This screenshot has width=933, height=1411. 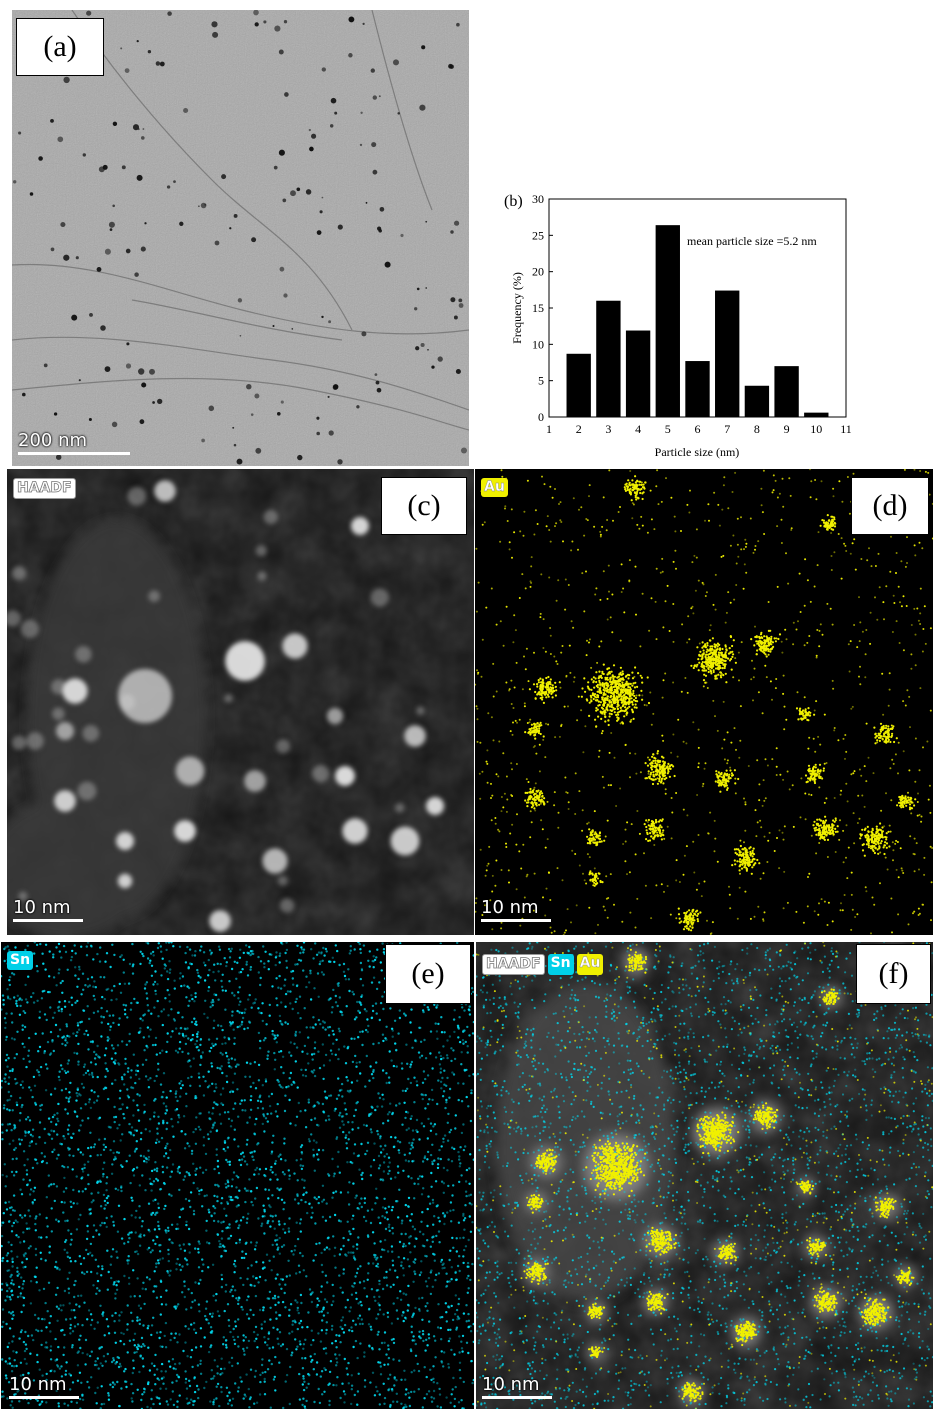 I want to click on scale-bar: 200 nm, so click(x=74, y=442).